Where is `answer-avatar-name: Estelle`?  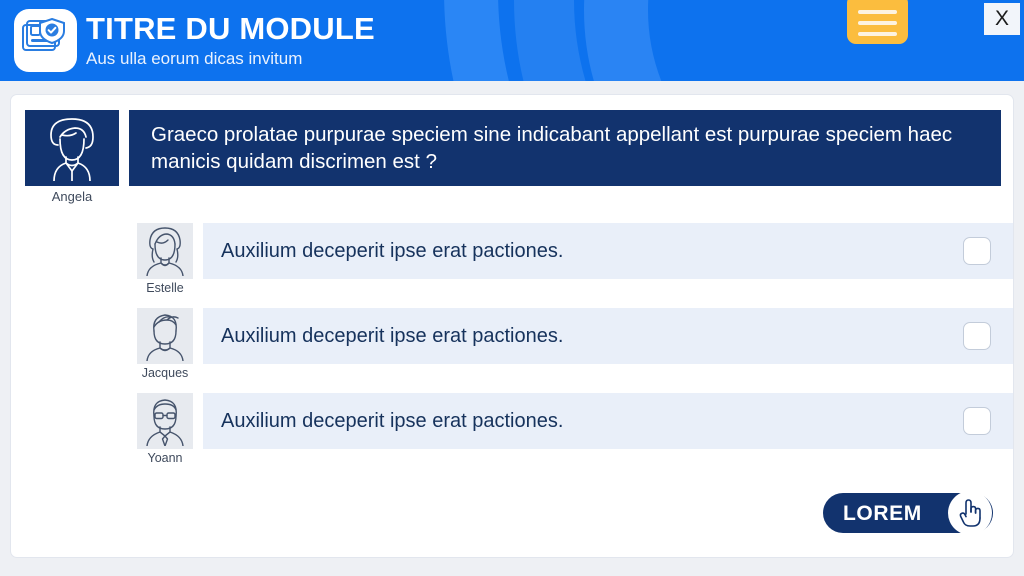 answer-avatar-name: Estelle is located at coordinates (165, 288).